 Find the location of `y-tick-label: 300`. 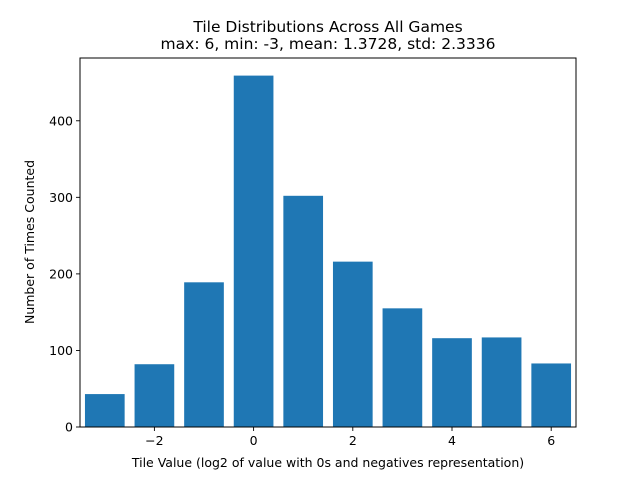

y-tick-label: 300 is located at coordinates (61, 197).